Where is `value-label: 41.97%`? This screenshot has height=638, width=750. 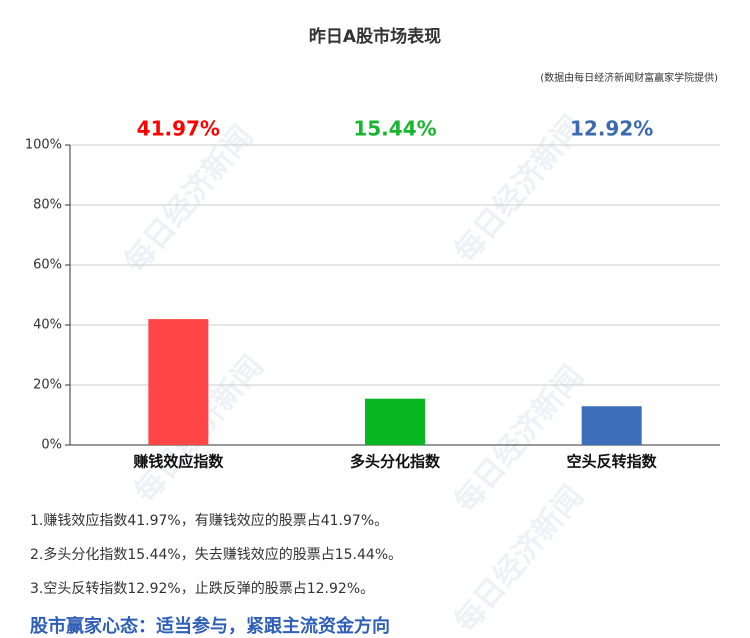
value-label: 41.97% is located at coordinates (178, 129).